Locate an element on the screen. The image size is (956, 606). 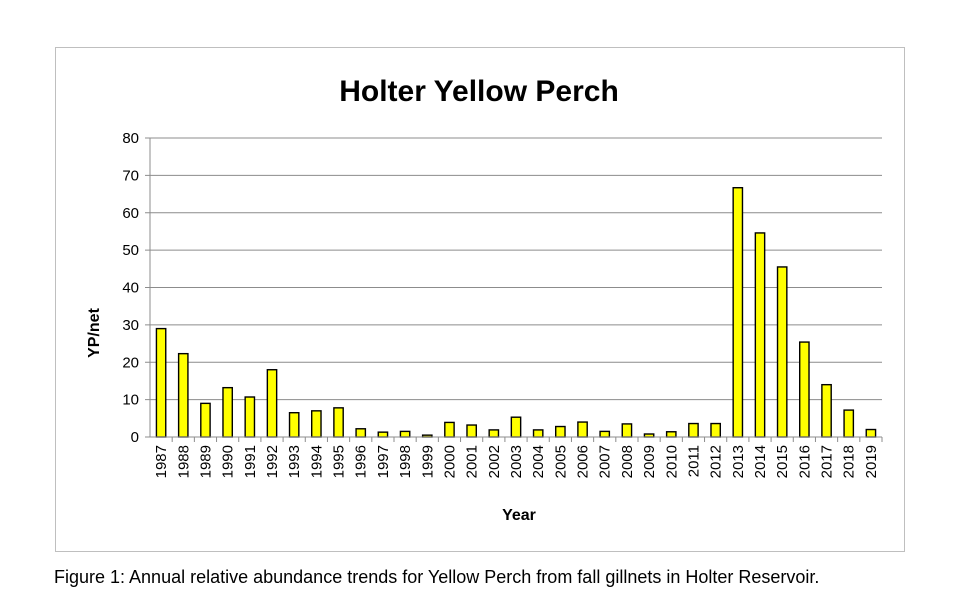
x-tick-label: 2003 is located at coordinates (516, 461).